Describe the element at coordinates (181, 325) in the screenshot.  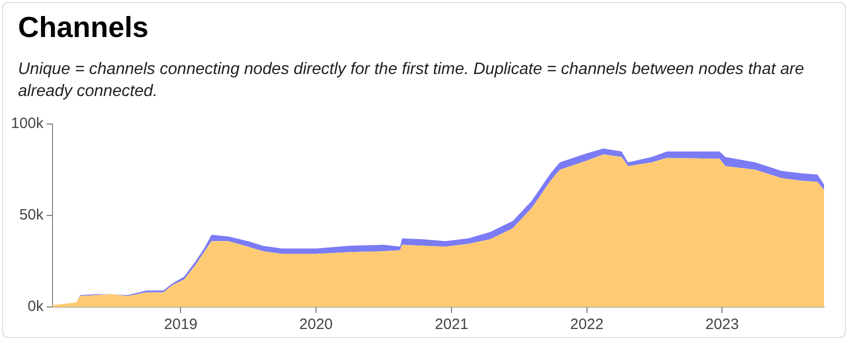
I see `x-tick-label: 2019` at that location.